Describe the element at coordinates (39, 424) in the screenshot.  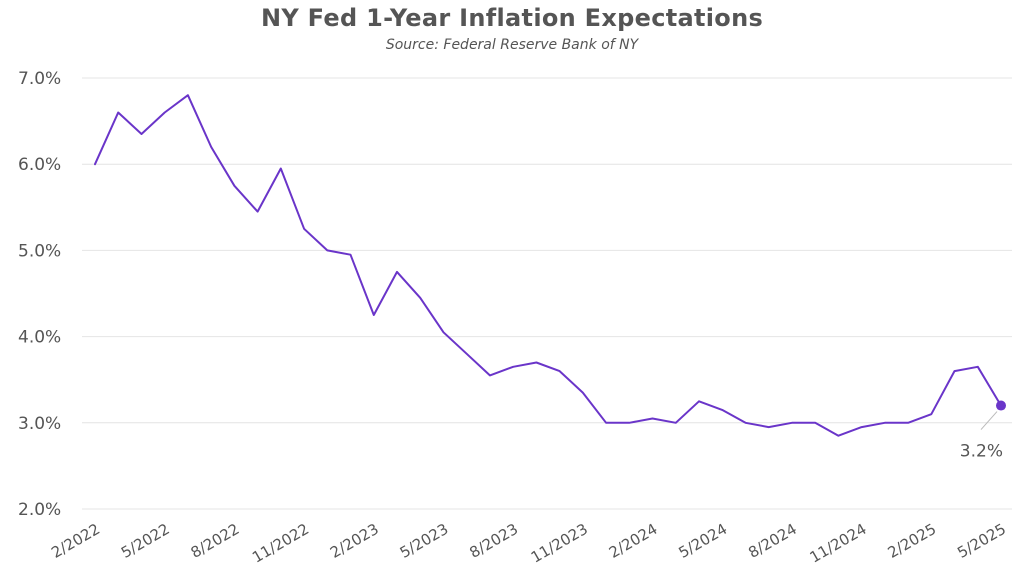
I see `y-tick-label: 3.0%` at that location.